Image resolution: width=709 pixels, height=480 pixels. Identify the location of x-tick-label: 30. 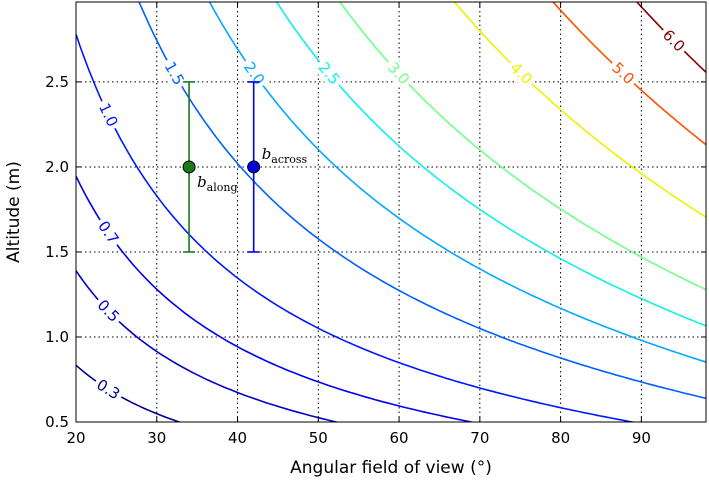
(156, 438).